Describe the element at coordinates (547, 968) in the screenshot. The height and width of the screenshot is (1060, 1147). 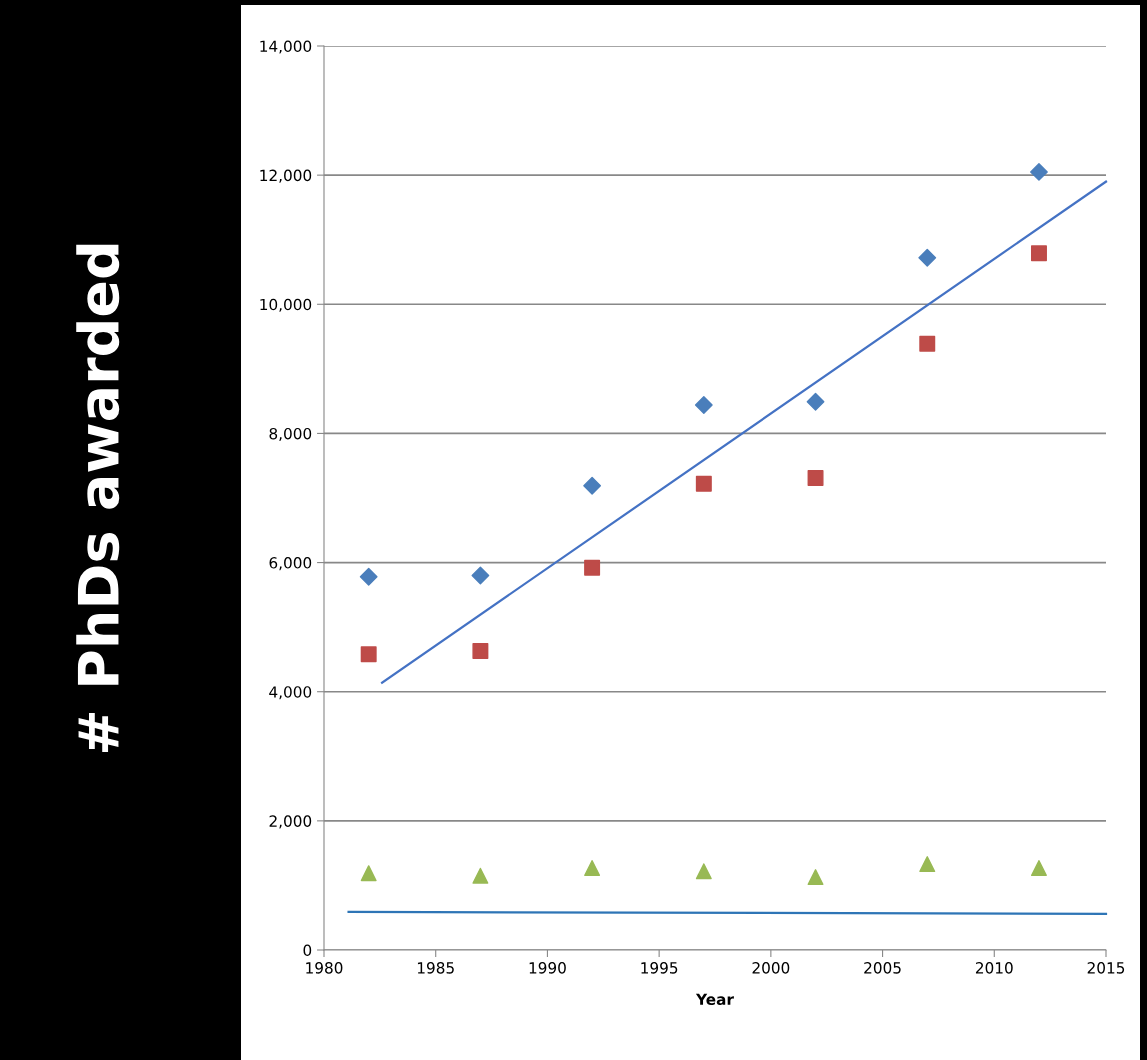
I see `x-tick-label: 1990` at that location.